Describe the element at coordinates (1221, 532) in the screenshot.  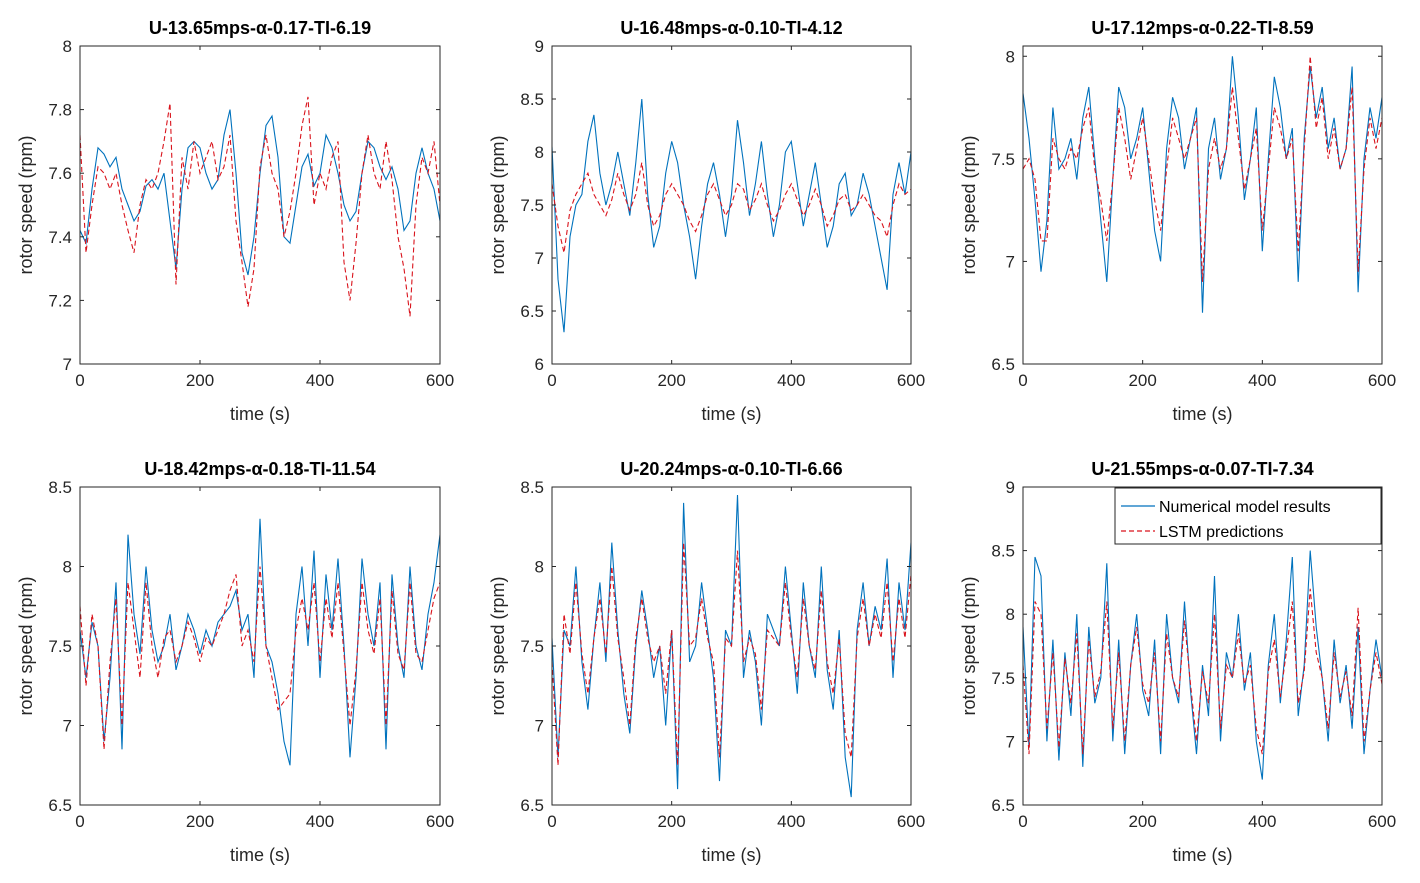
I see `legend-label-lstm: LSTM predictions` at that location.